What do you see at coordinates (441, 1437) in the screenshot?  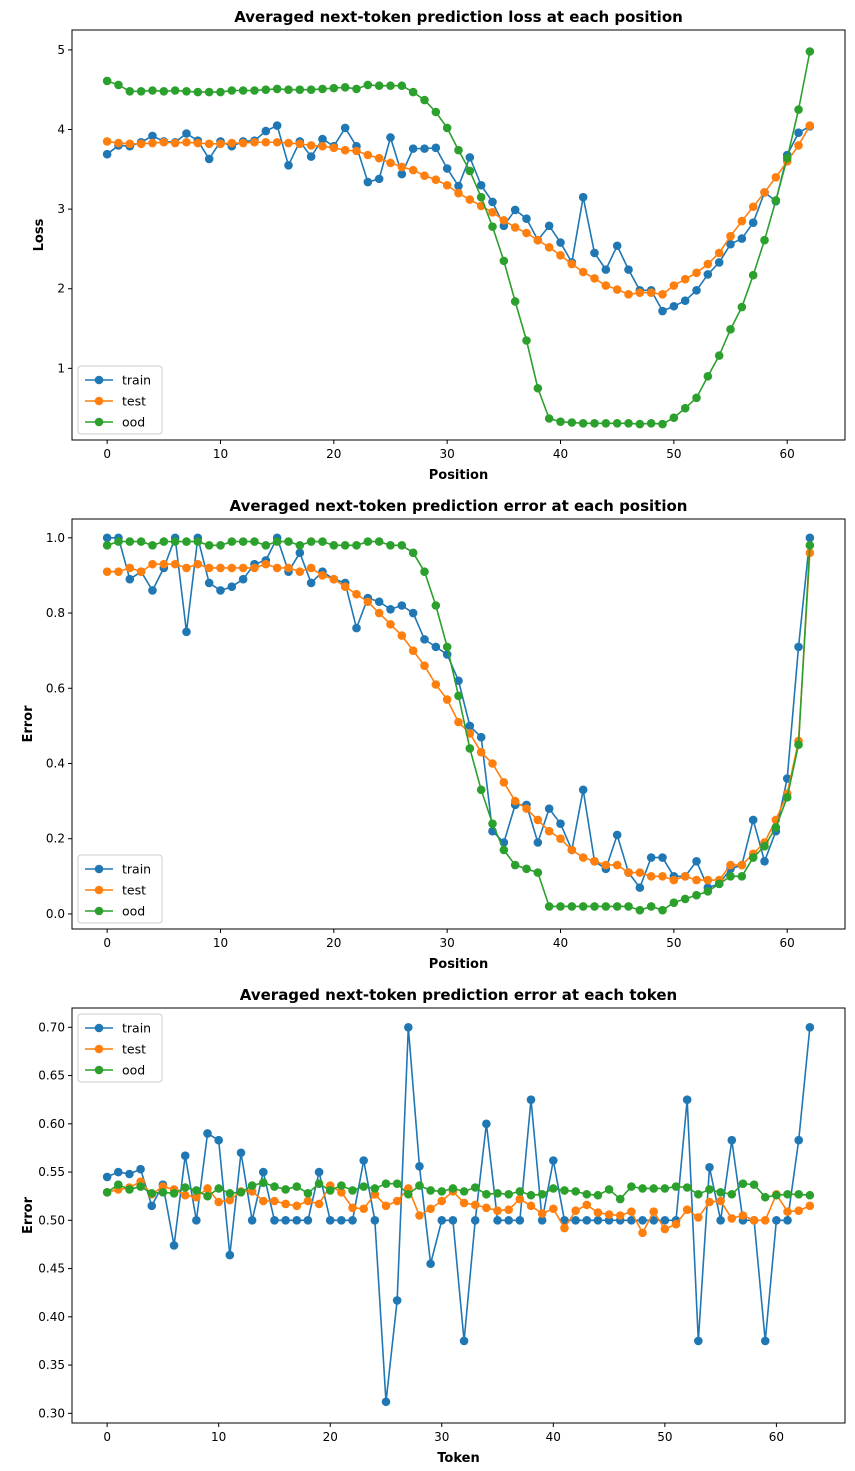 I see `x-tick-label: 30` at bounding box center [441, 1437].